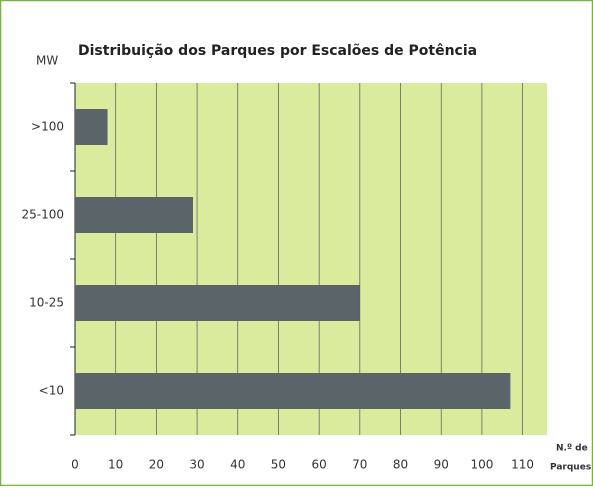 The image size is (593, 490). I want to click on y-tick-label: 10-25, so click(46, 303).